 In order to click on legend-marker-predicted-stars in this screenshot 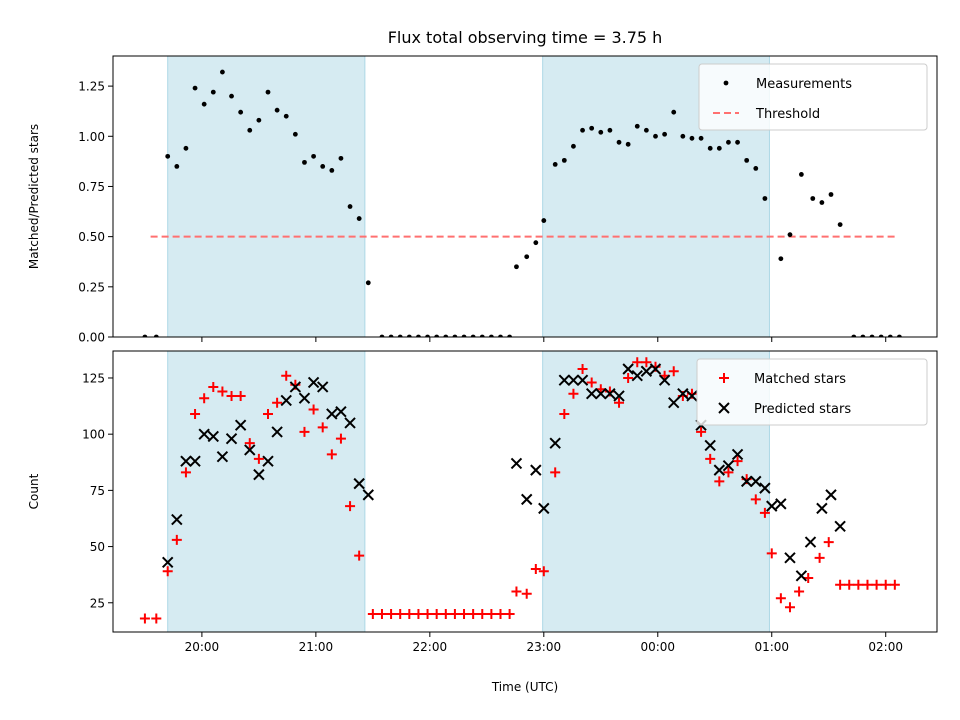, I will do `click(724, 408)`.